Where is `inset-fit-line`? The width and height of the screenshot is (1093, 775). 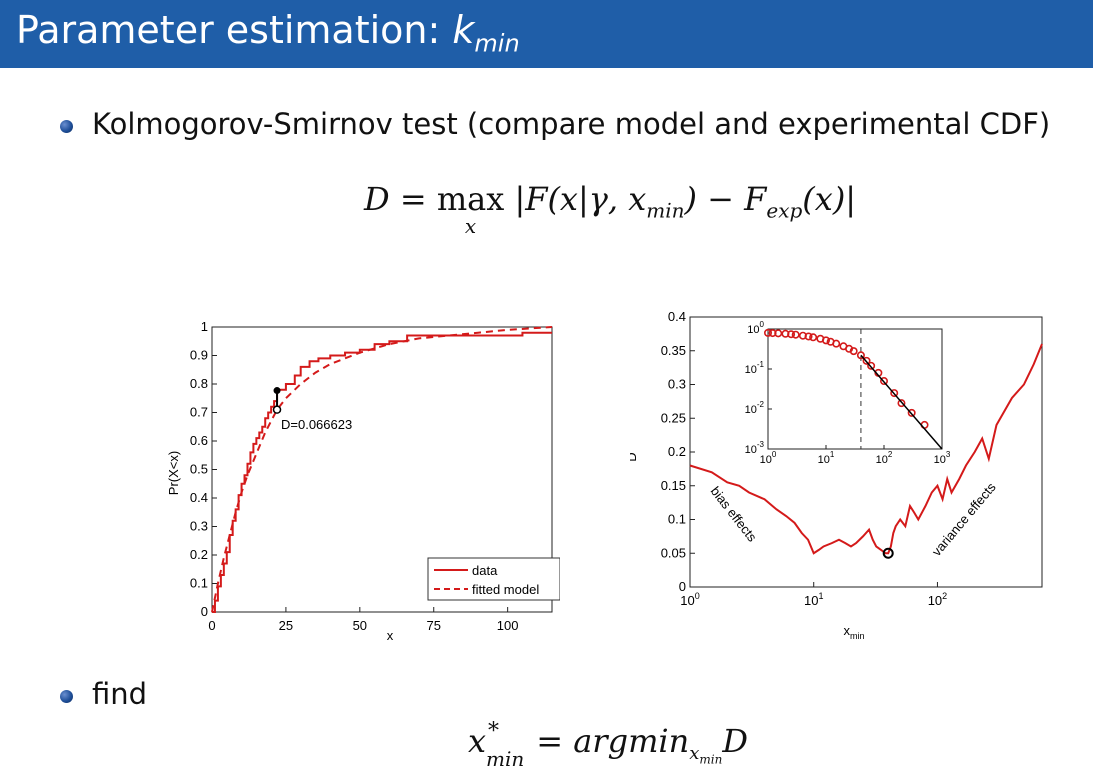 inset-fit-line is located at coordinates (901, 402).